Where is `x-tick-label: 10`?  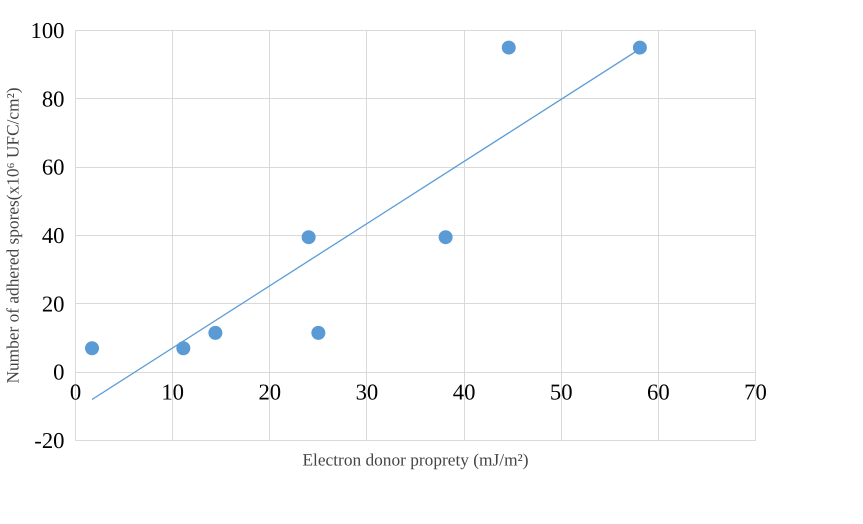
x-tick-label: 10 is located at coordinates (172, 392).